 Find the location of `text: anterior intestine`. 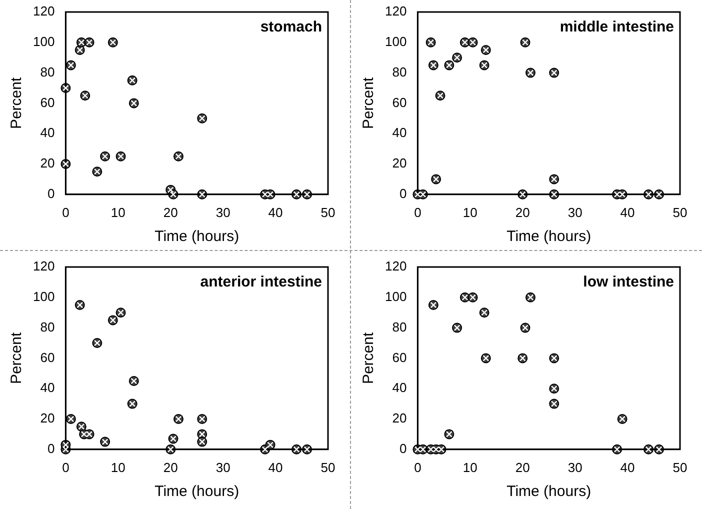

text: anterior intestine is located at coordinates (261, 282).